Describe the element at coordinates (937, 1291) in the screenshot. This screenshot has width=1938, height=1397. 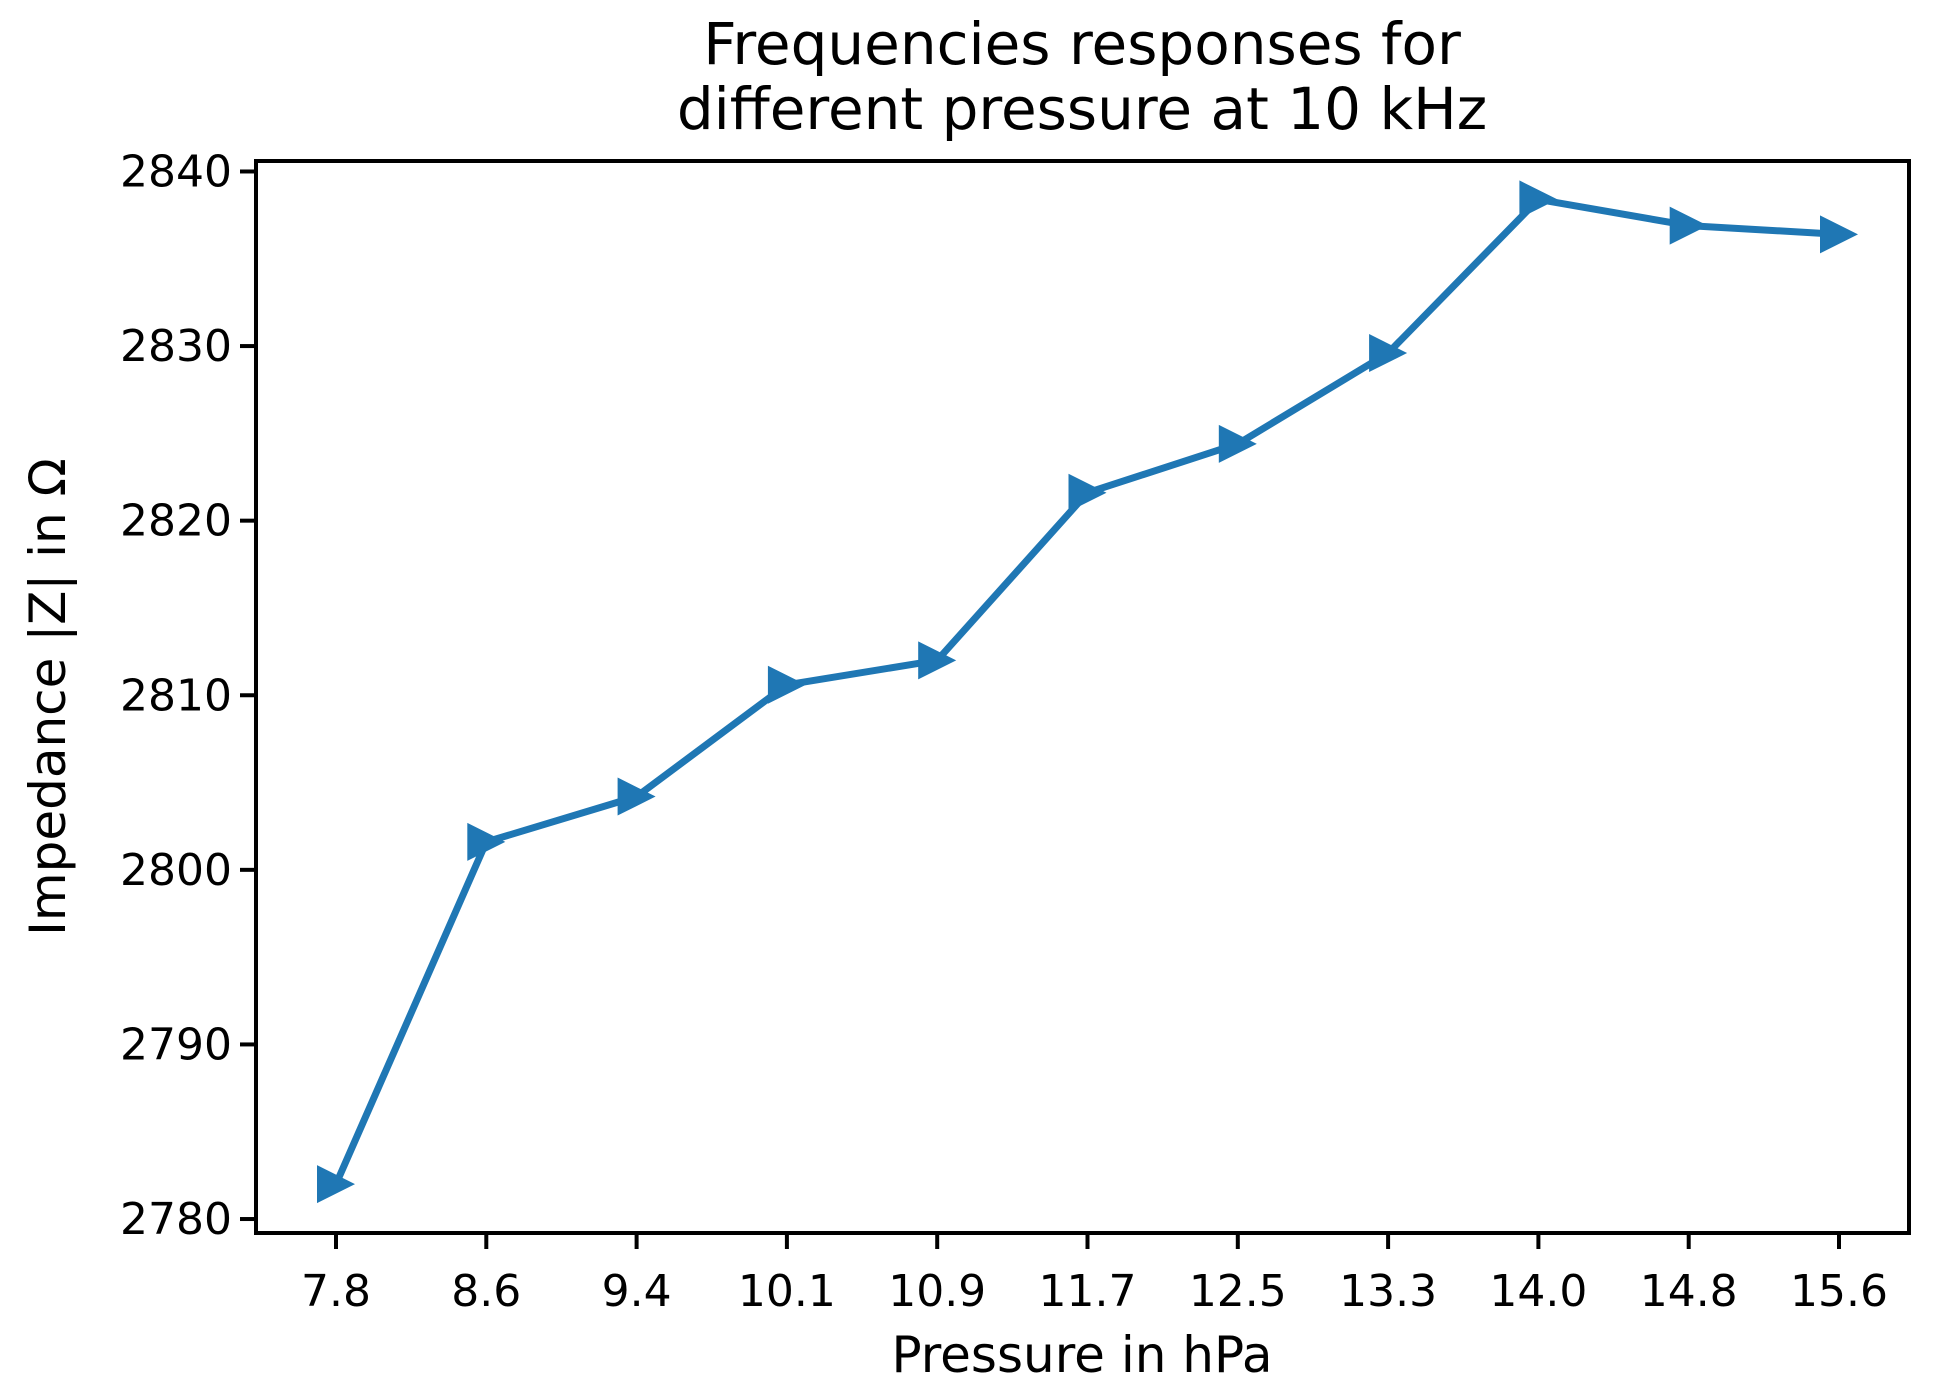
I see `x-tick-label: 10.9` at that location.